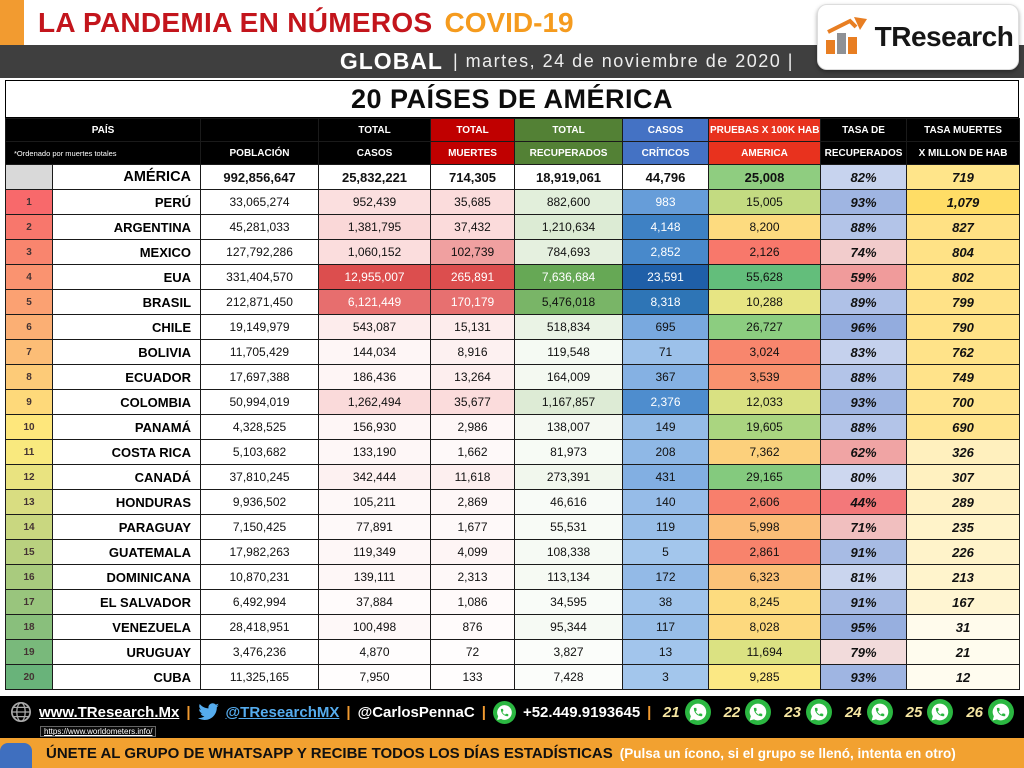 Image resolution: width=1024 pixels, height=768 pixels. Describe the element at coordinates (473, 552) in the screenshot. I see `value-cell: 4,099` at that location.